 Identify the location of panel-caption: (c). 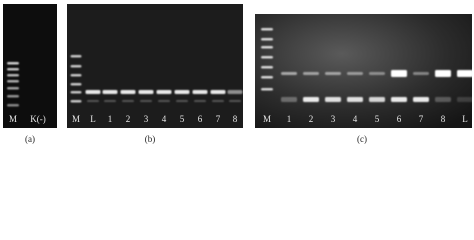
(362, 139).